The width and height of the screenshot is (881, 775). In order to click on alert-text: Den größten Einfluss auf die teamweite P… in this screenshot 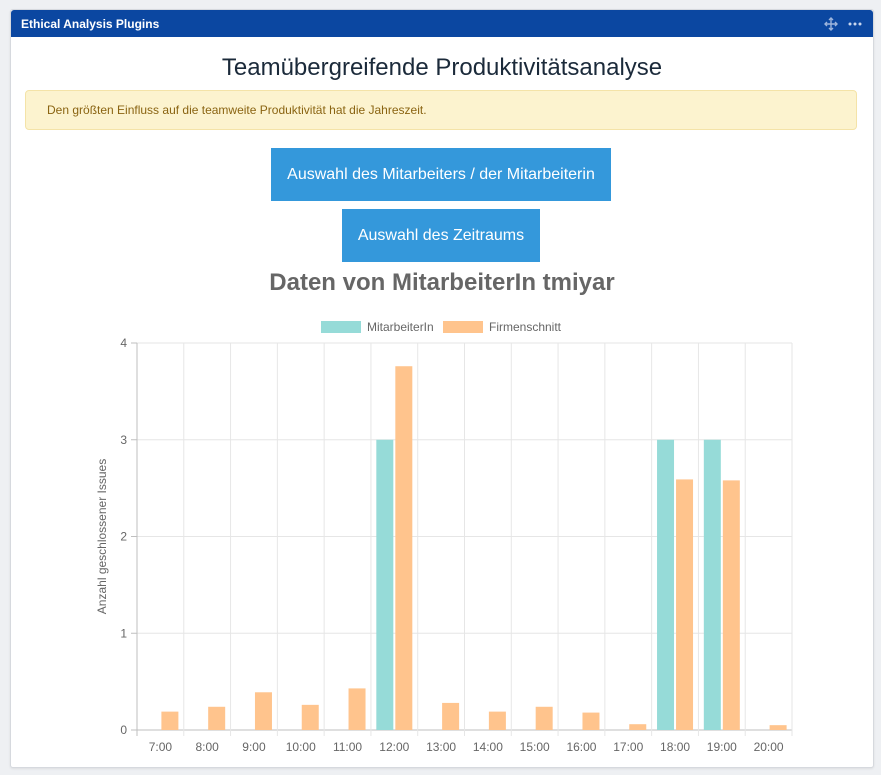, I will do `click(237, 110)`.